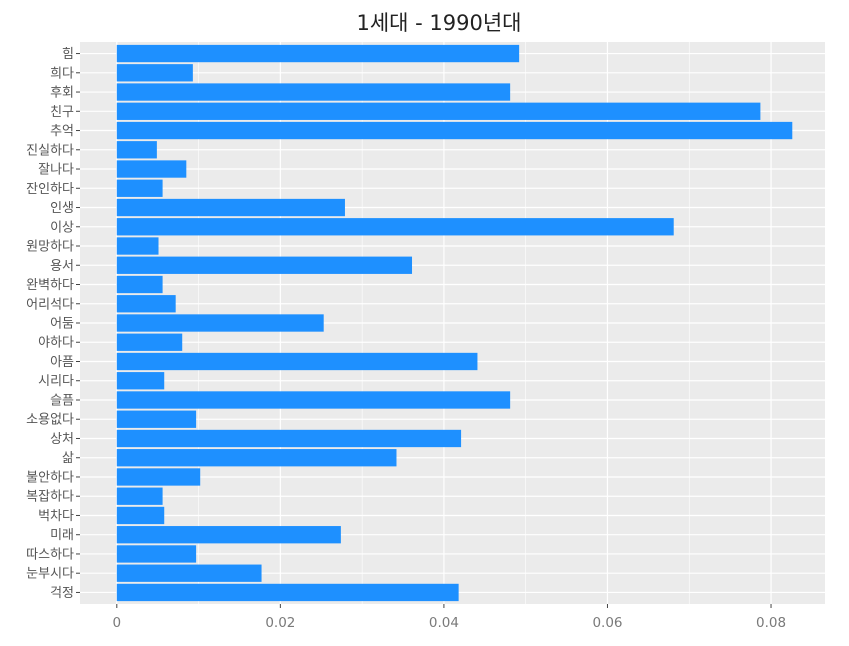 The image size is (849, 646). Describe the element at coordinates (136, 150) in the screenshot. I see `bar-진실하다` at that location.